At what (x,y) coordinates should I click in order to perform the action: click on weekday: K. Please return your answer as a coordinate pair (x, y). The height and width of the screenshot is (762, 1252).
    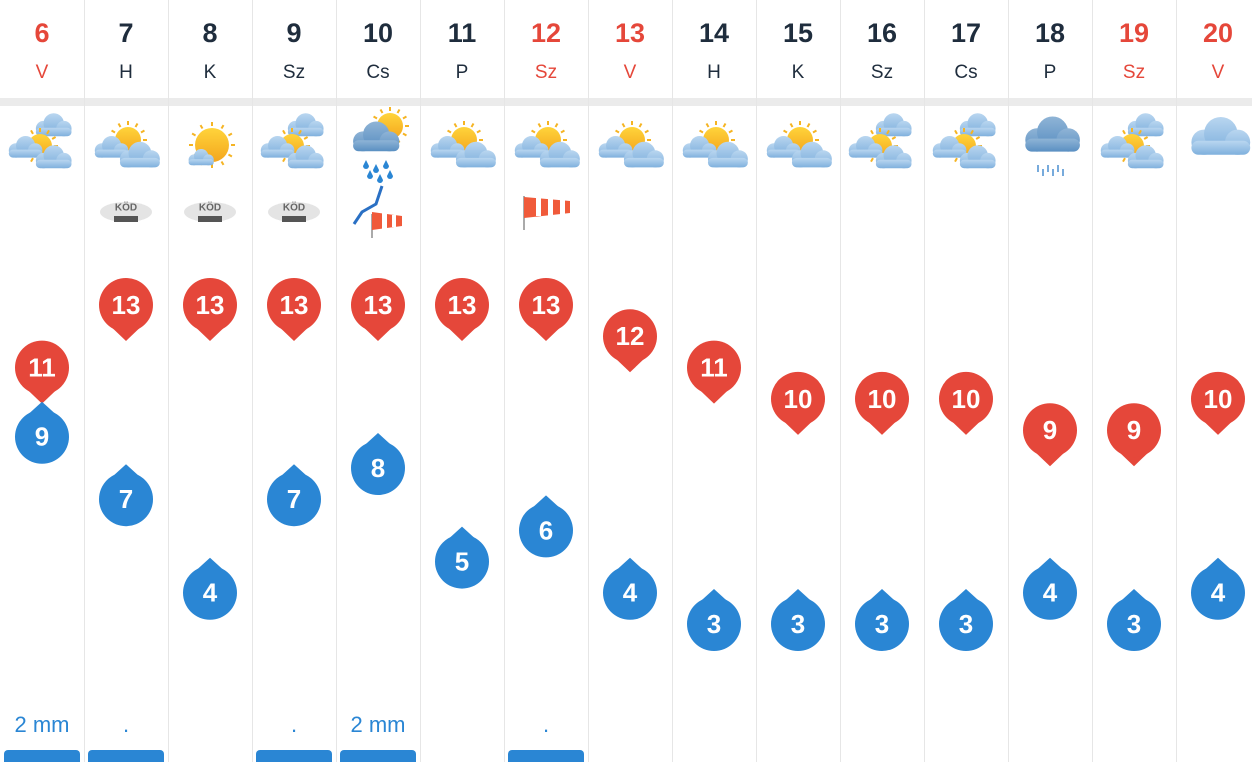
    Looking at the image, I should click on (798, 72).